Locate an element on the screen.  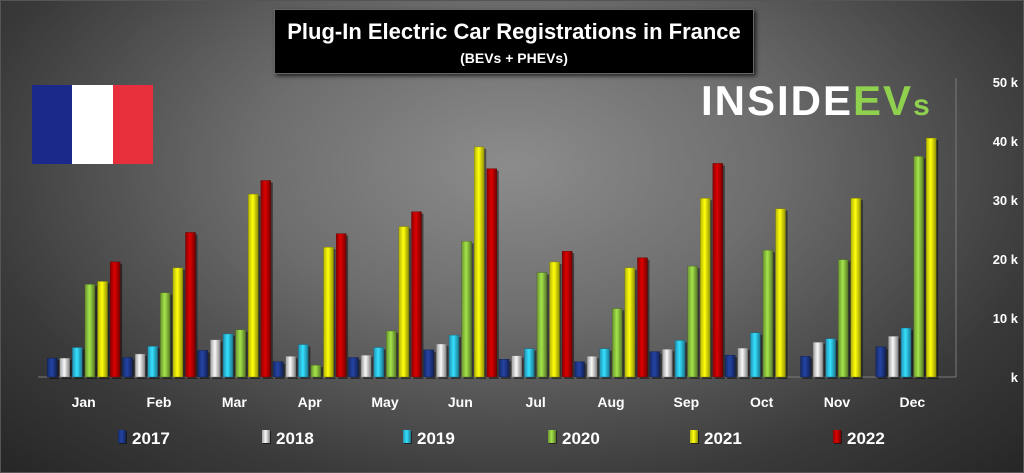
bar-2018-jan is located at coordinates (64, 367).